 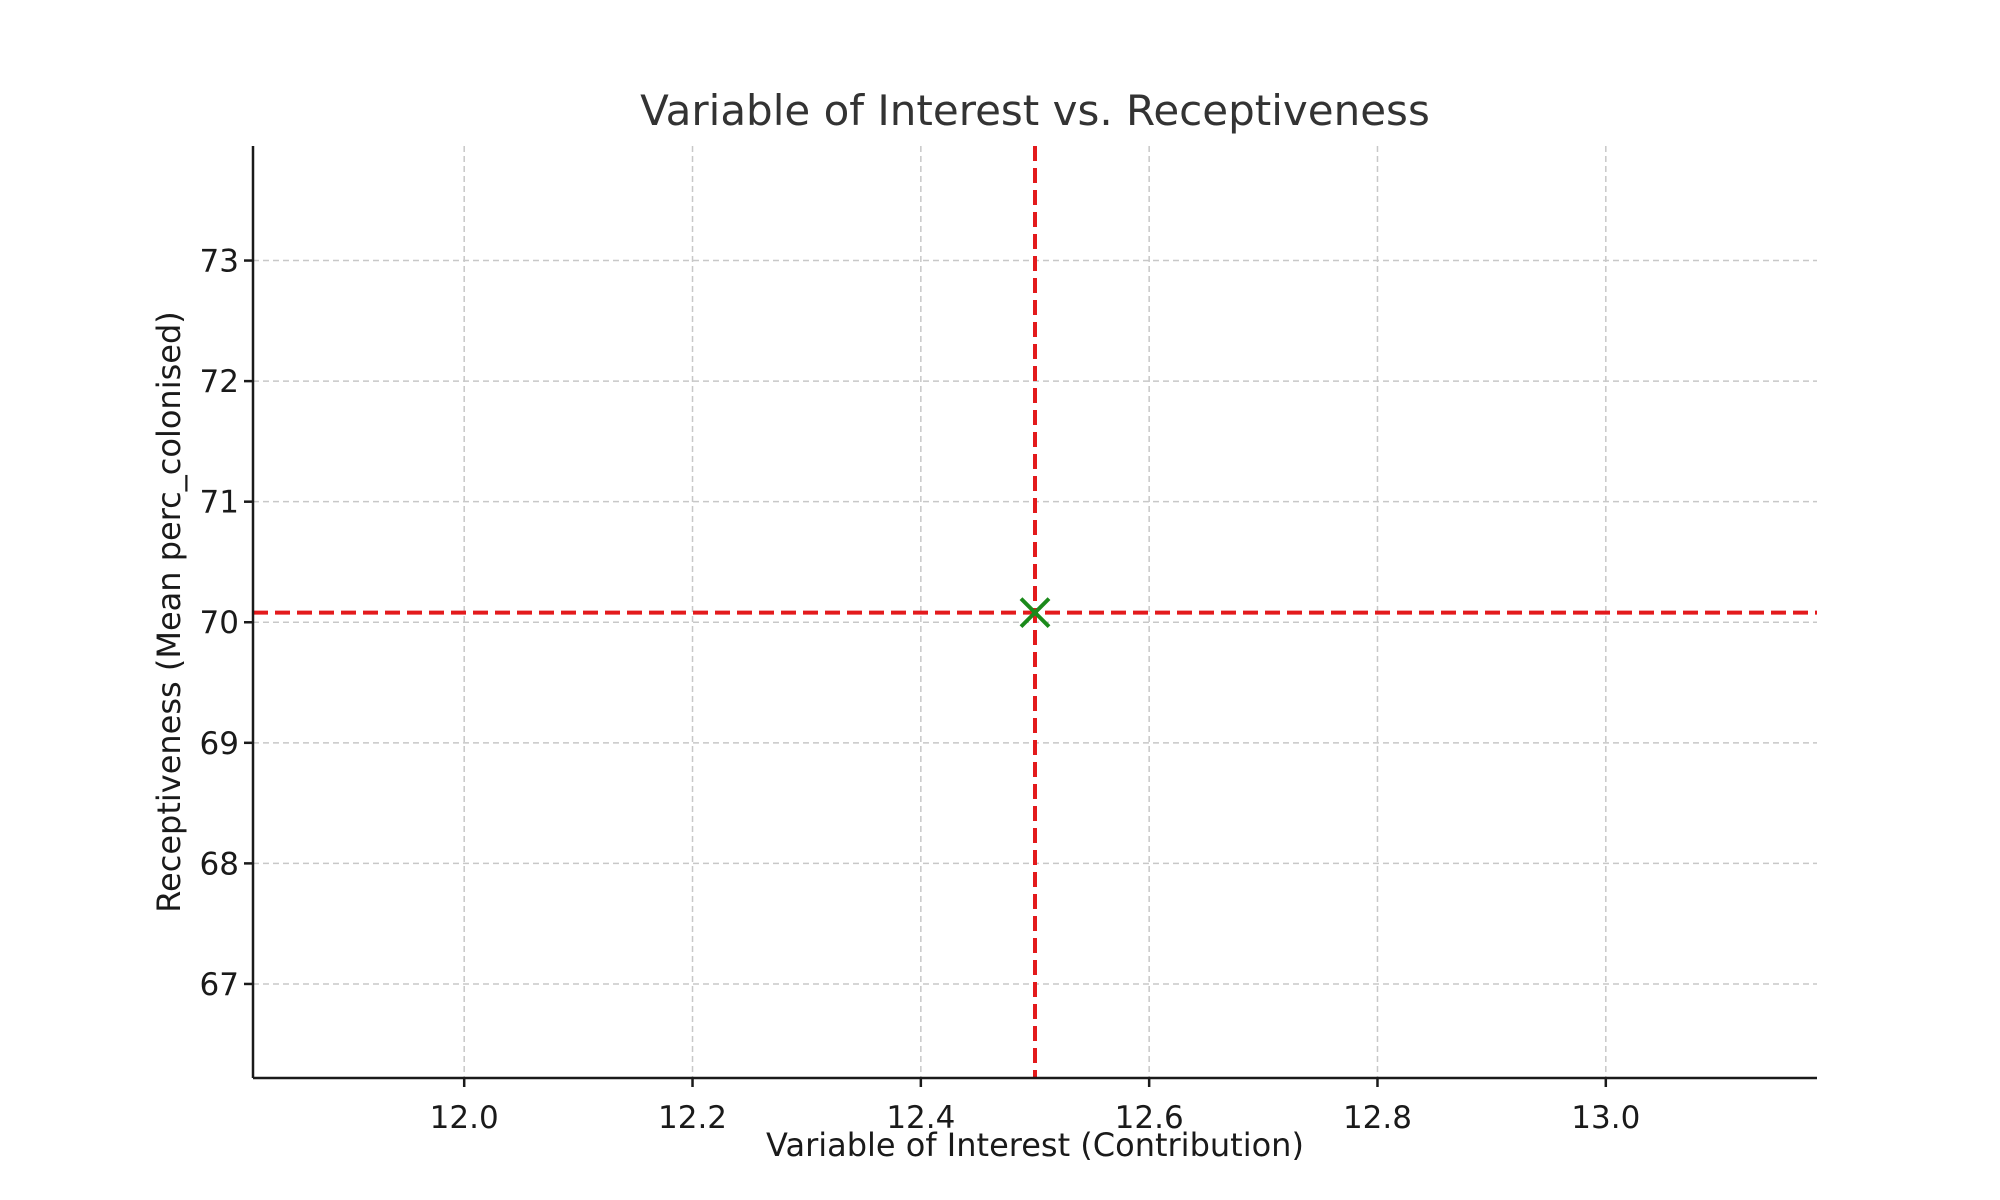 I want to click on y-tick-label: 67, so click(x=219, y=985).